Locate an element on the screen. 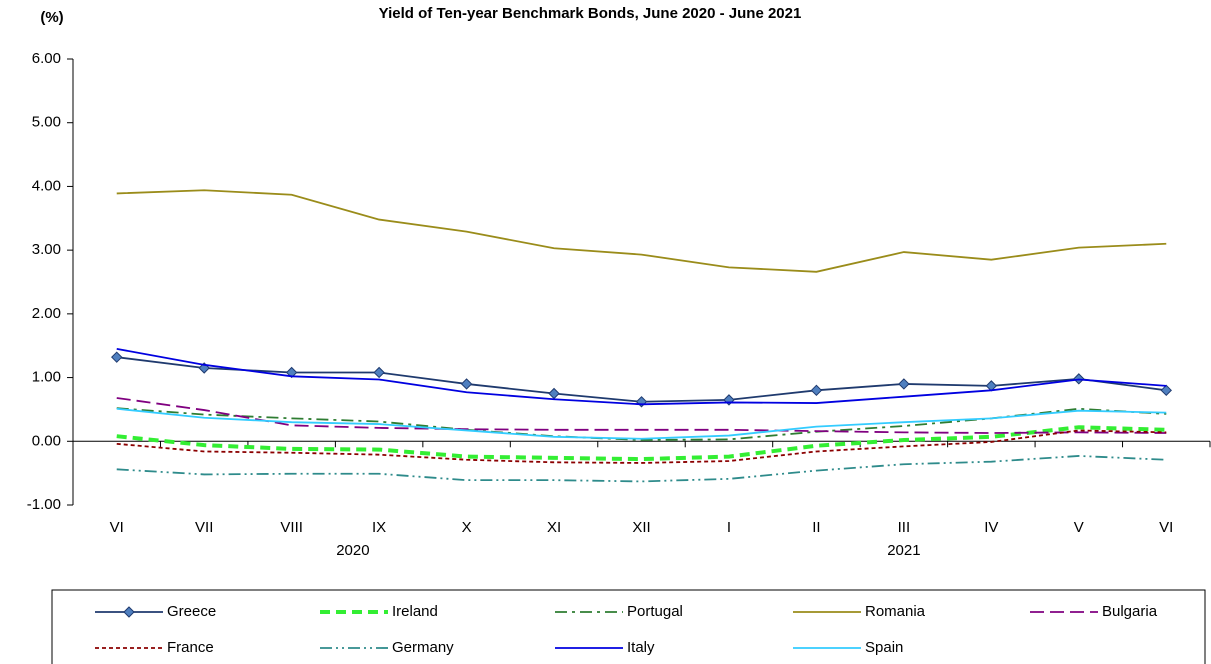 The image size is (1211, 664). x-group-label: 2021 is located at coordinates (903, 550).